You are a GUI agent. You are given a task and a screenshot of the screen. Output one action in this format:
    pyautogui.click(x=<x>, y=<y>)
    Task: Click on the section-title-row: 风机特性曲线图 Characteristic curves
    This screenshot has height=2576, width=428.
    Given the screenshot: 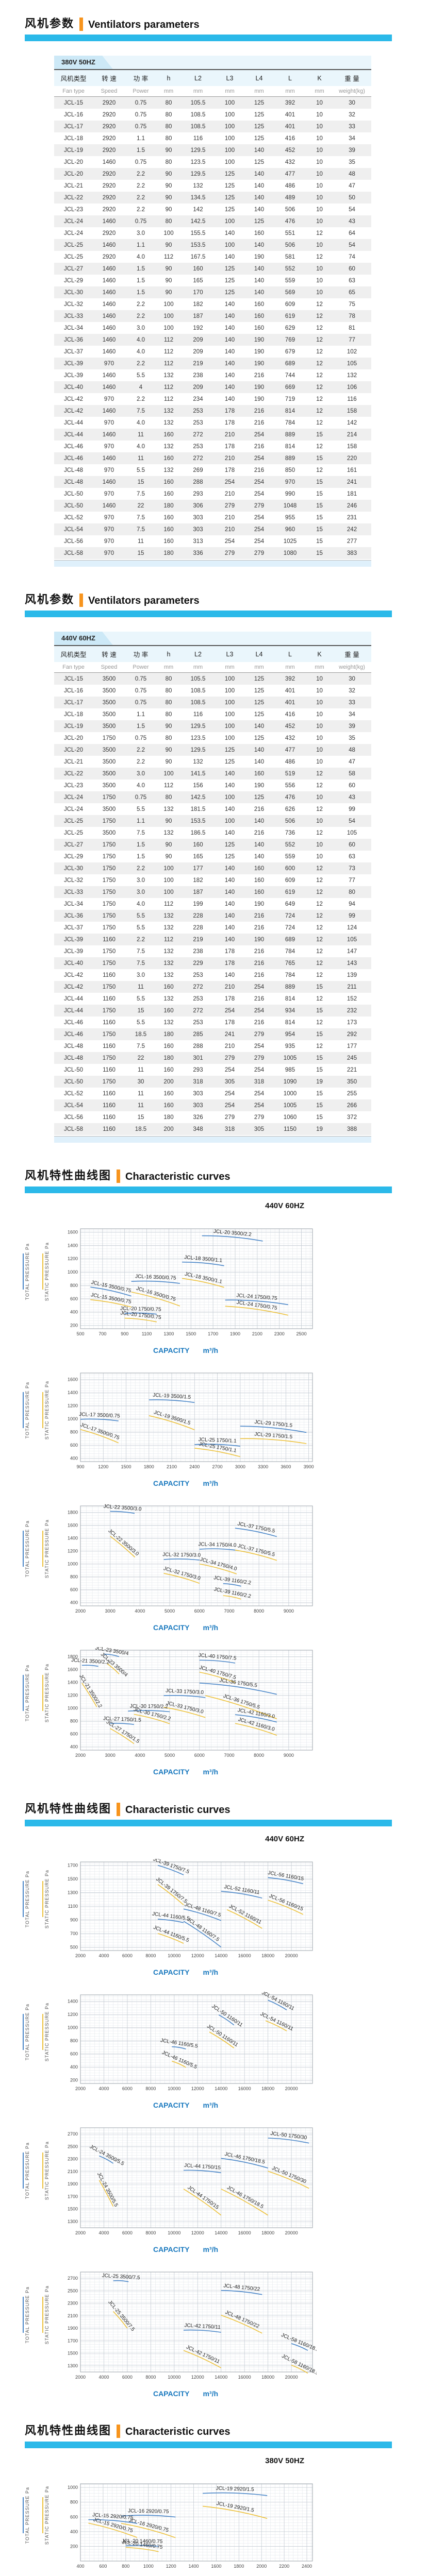 What is the action you would take?
    pyautogui.click(x=216, y=2429)
    